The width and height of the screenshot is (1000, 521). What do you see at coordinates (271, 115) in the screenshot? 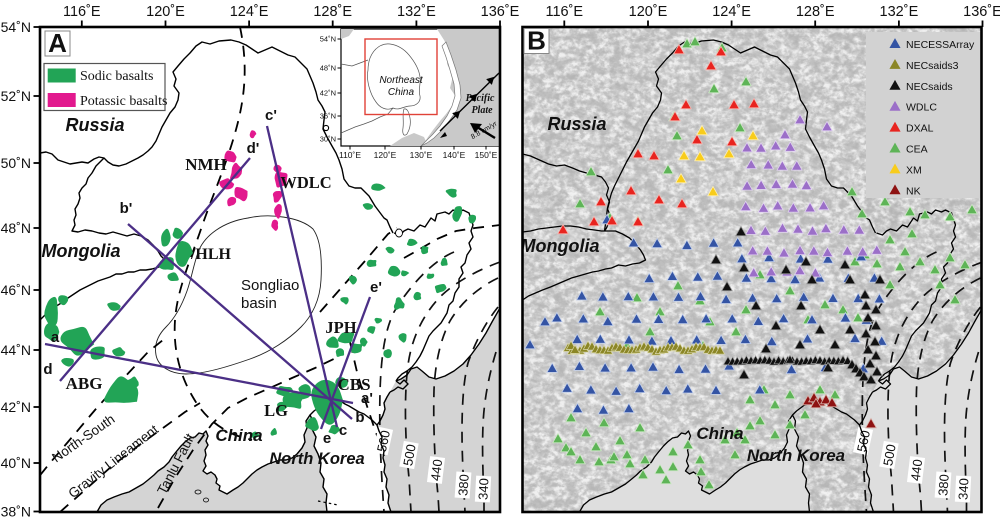
I see `svg-text: c'` at bounding box center [271, 115].